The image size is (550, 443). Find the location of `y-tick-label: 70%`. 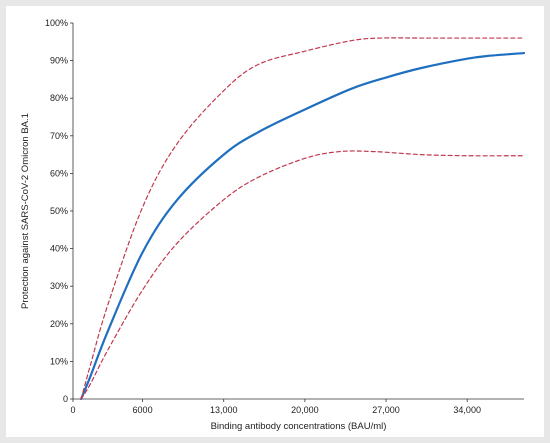

y-tick-label: 70% is located at coordinates (59, 136).